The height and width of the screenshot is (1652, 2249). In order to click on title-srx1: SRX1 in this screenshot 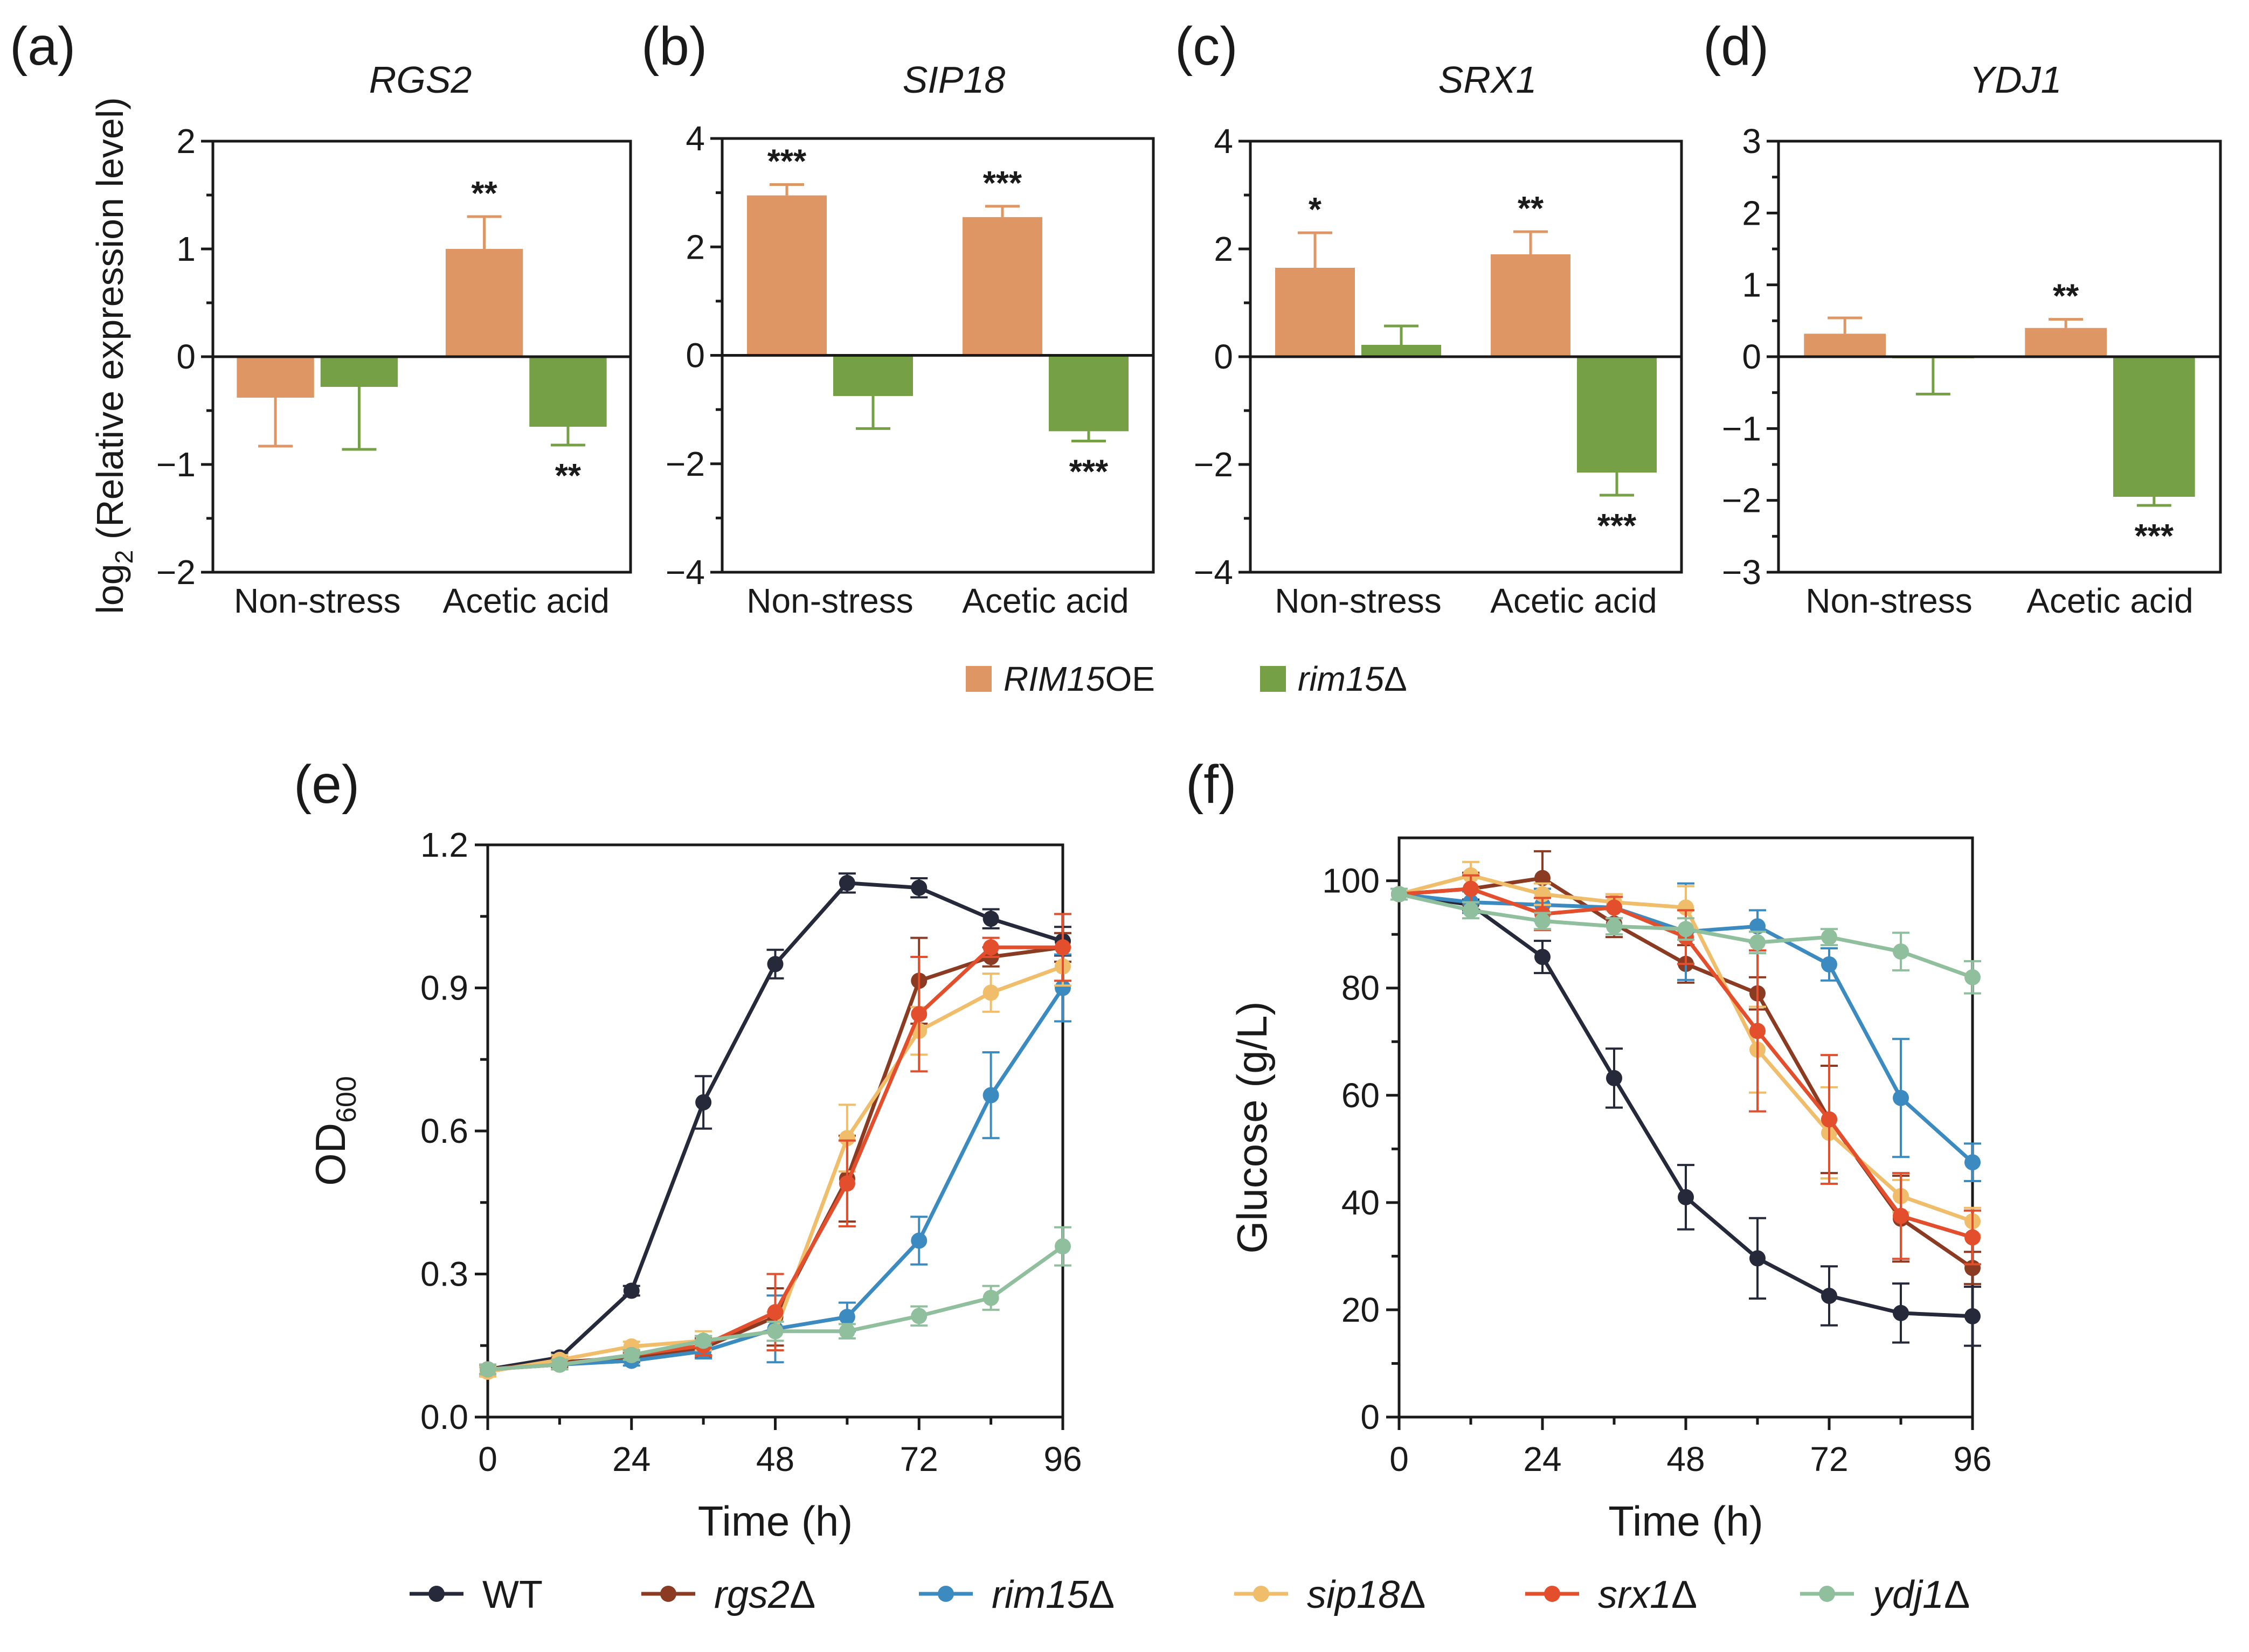, I will do `click(1487, 80)`.